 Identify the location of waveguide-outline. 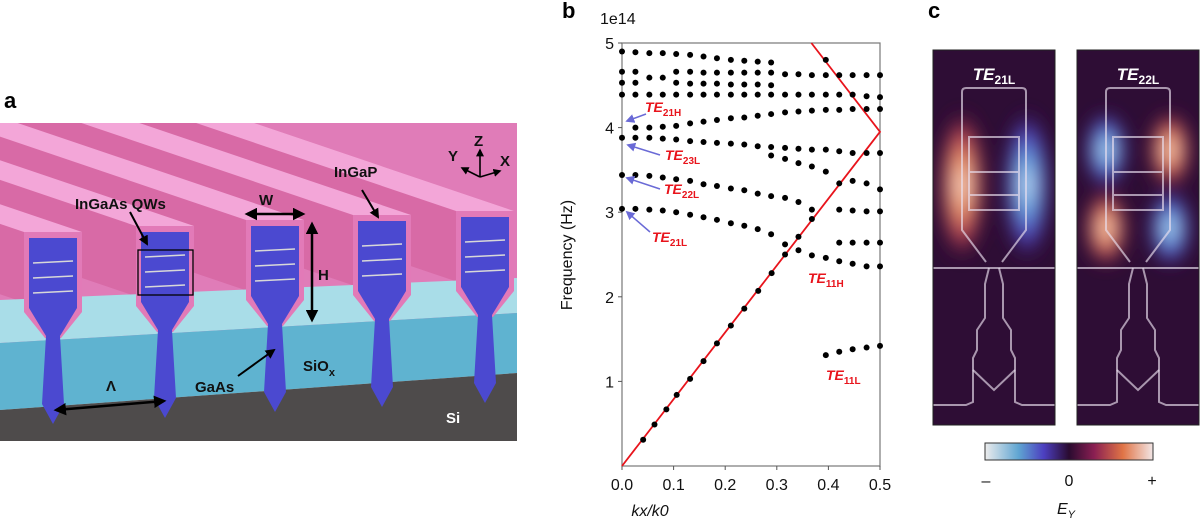
(1138, 246).